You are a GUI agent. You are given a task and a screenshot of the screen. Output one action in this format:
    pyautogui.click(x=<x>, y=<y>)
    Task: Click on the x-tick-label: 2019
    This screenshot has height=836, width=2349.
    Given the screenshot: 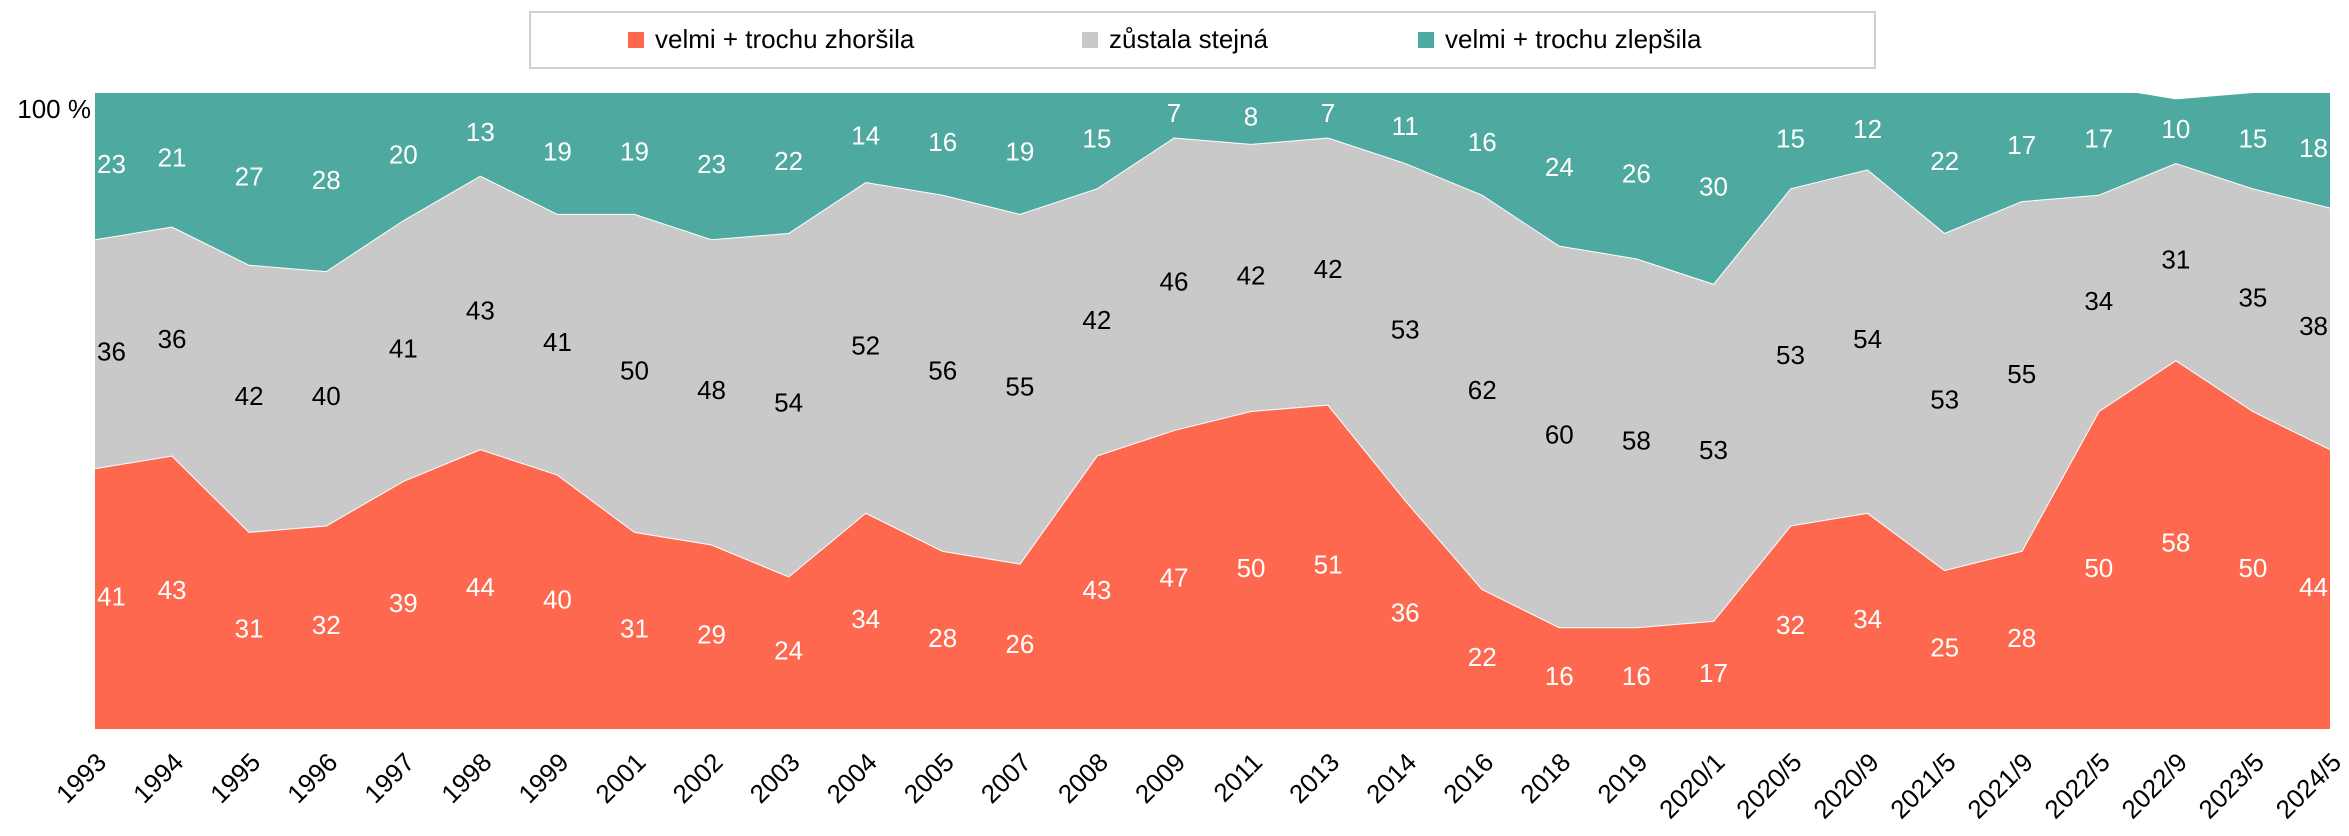 What is the action you would take?
    pyautogui.click(x=1622, y=778)
    